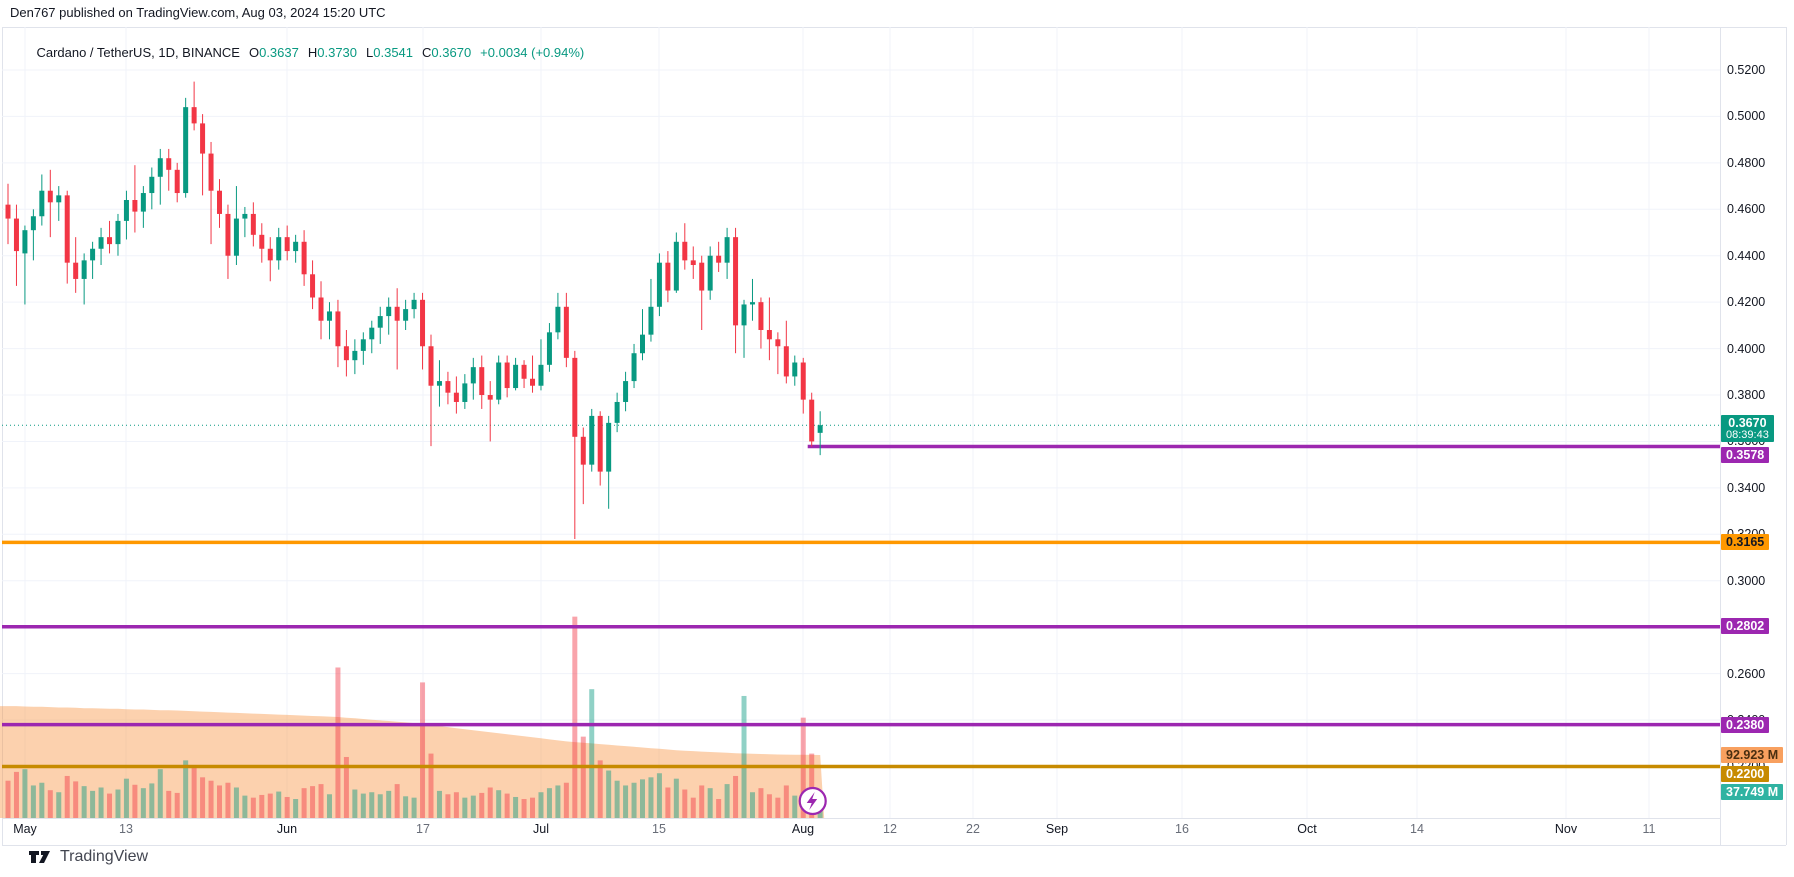 The height and width of the screenshot is (877, 1794). What do you see at coordinates (1745, 541) in the screenshot?
I see `axis-badge-0.3165: 0.3165` at bounding box center [1745, 541].